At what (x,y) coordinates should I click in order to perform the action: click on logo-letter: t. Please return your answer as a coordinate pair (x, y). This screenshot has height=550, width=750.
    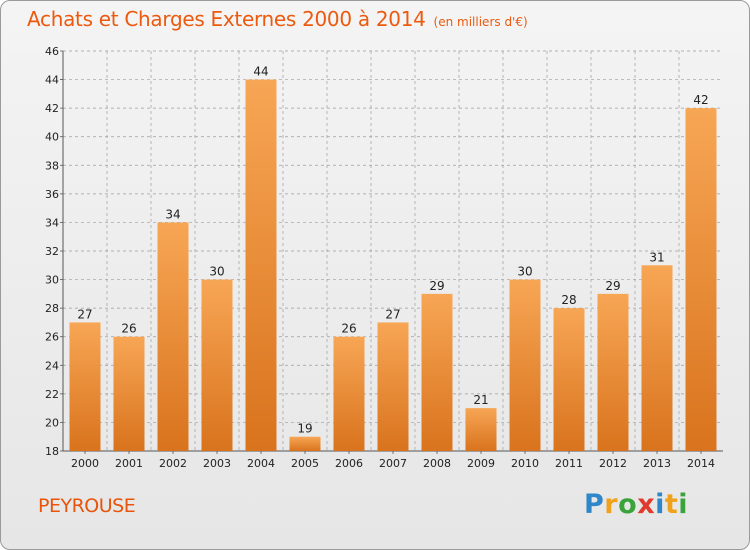
    Looking at the image, I should click on (671, 504).